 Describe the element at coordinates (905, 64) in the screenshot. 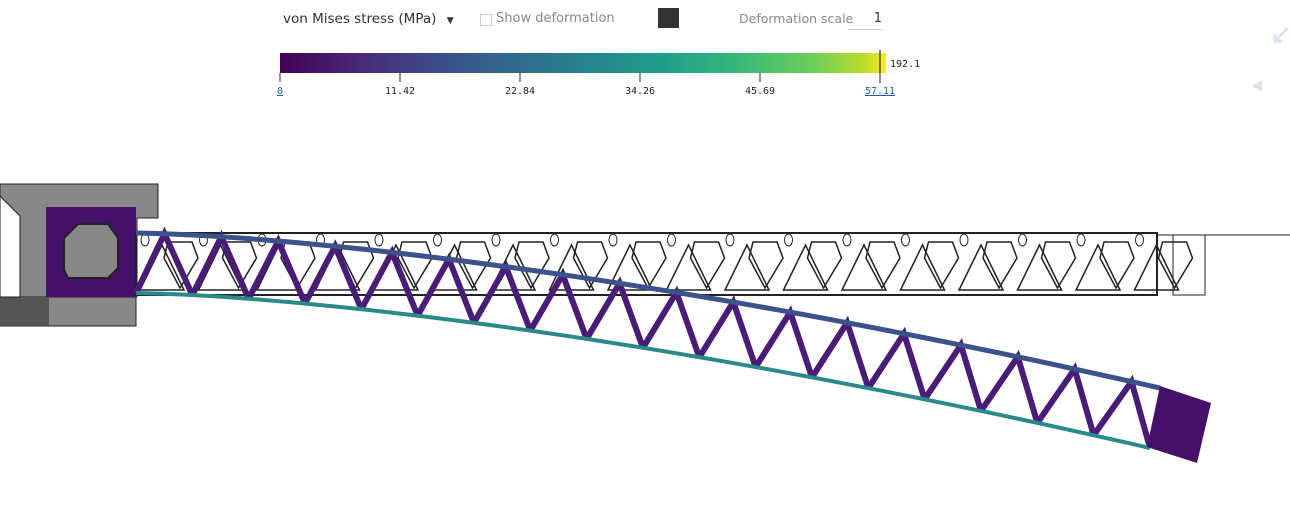

I see `legend-max: 192.1` at that location.